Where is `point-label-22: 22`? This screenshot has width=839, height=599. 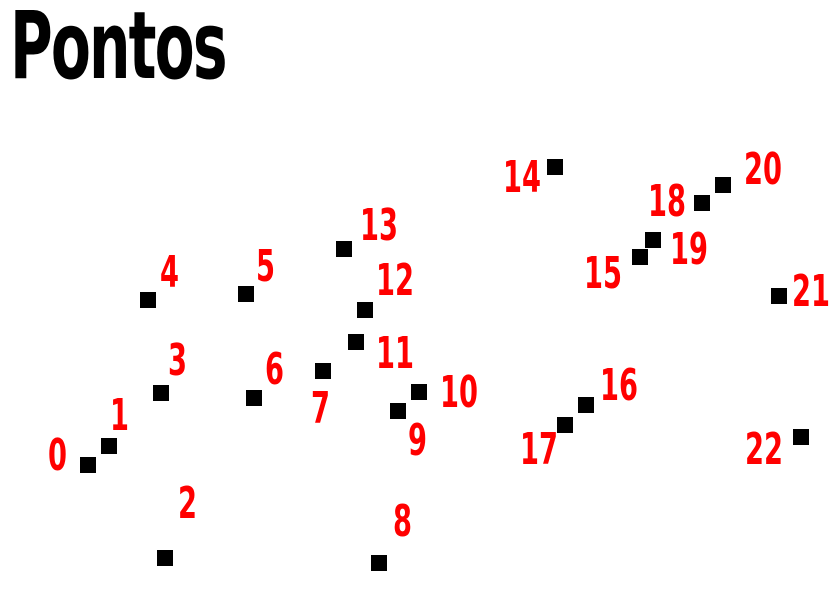 point-label-22: 22 is located at coordinates (764, 449).